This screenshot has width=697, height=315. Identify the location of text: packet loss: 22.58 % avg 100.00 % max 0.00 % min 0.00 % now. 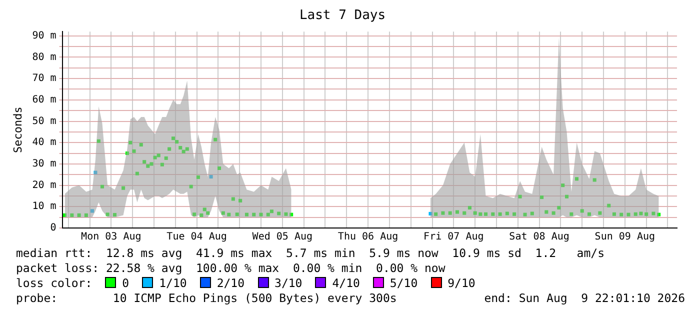
(231, 268).